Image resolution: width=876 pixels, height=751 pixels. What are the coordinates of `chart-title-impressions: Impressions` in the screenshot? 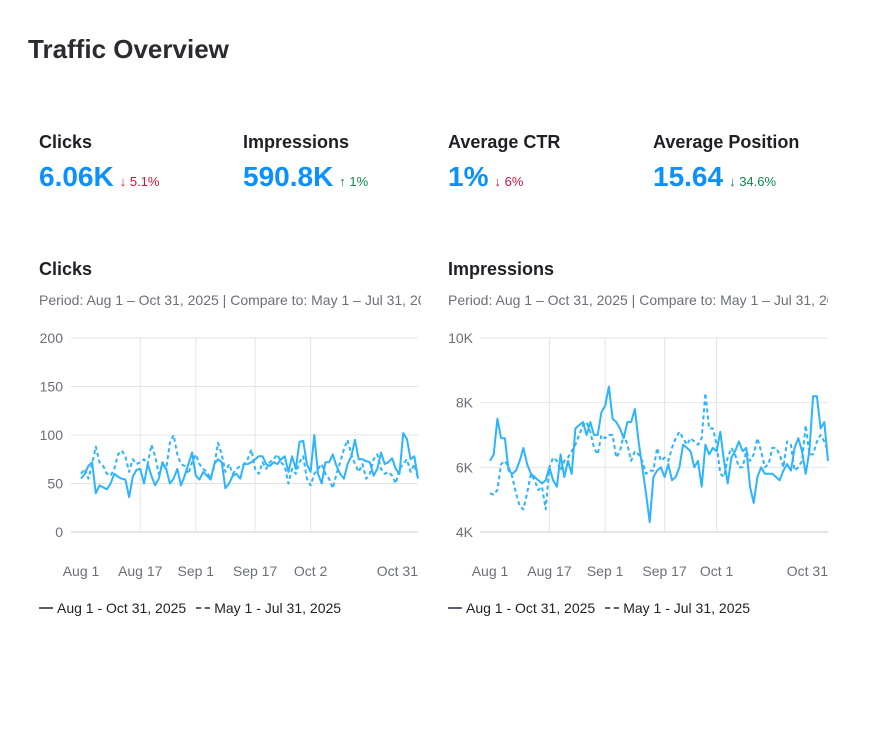 It's located at (501, 269).